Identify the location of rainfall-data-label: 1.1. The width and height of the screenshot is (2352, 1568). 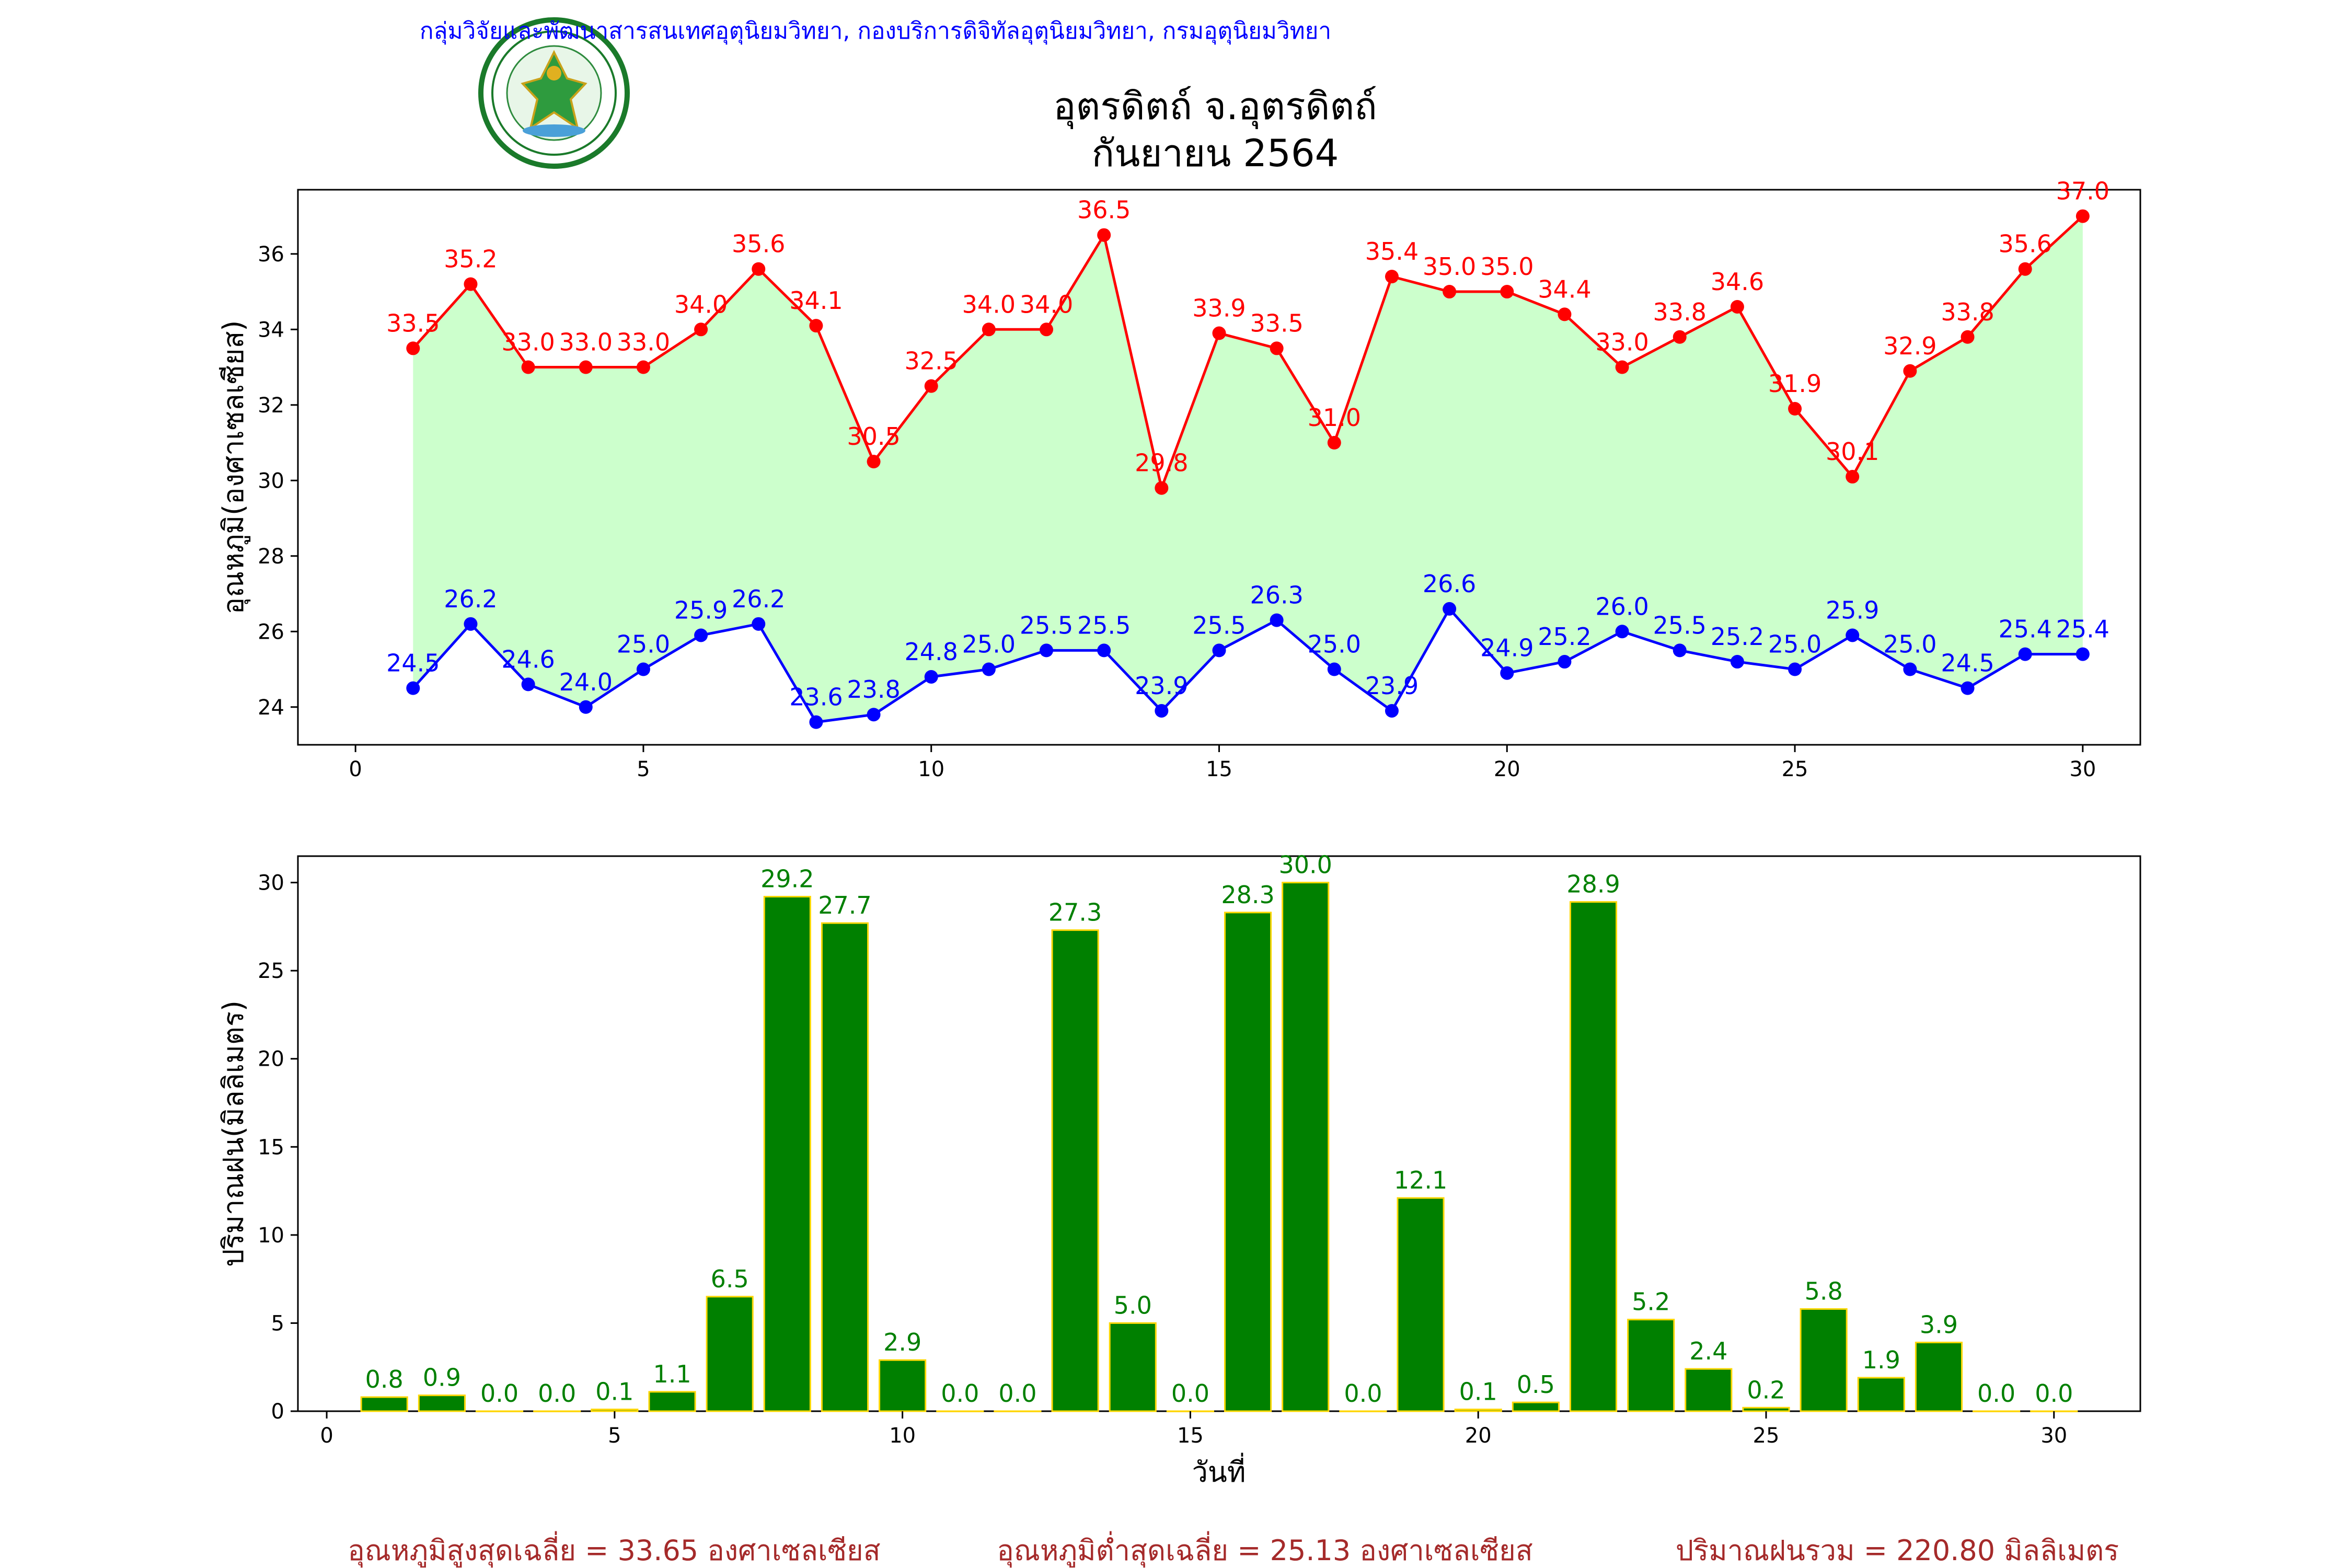
(672, 1374).